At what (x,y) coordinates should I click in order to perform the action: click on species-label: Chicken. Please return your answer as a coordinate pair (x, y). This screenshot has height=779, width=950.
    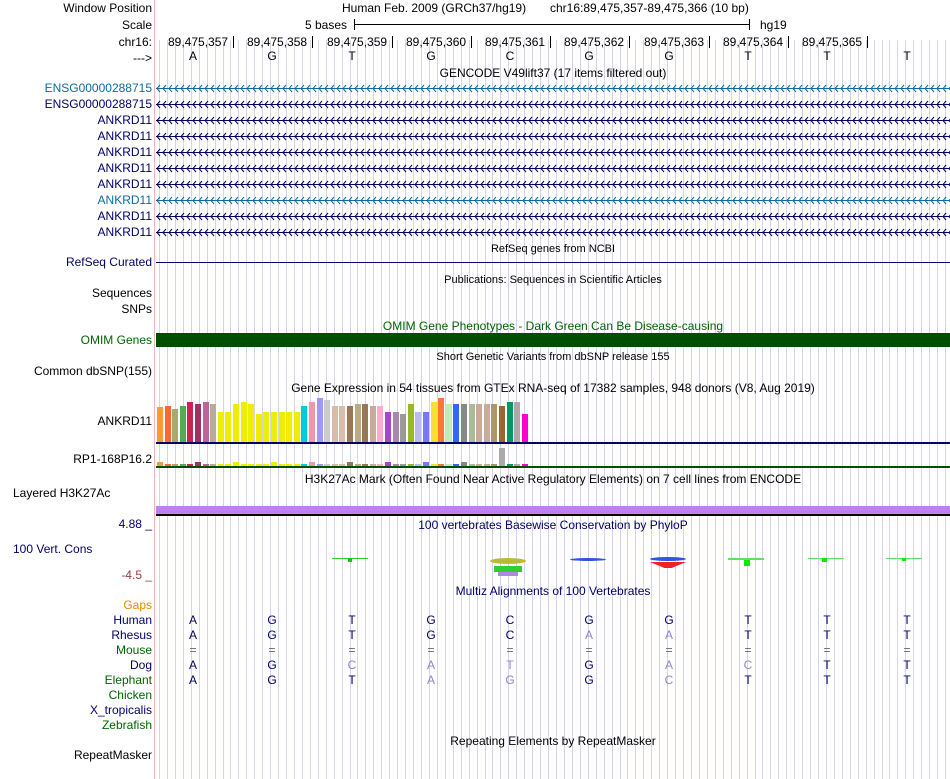
    Looking at the image, I should click on (130, 695).